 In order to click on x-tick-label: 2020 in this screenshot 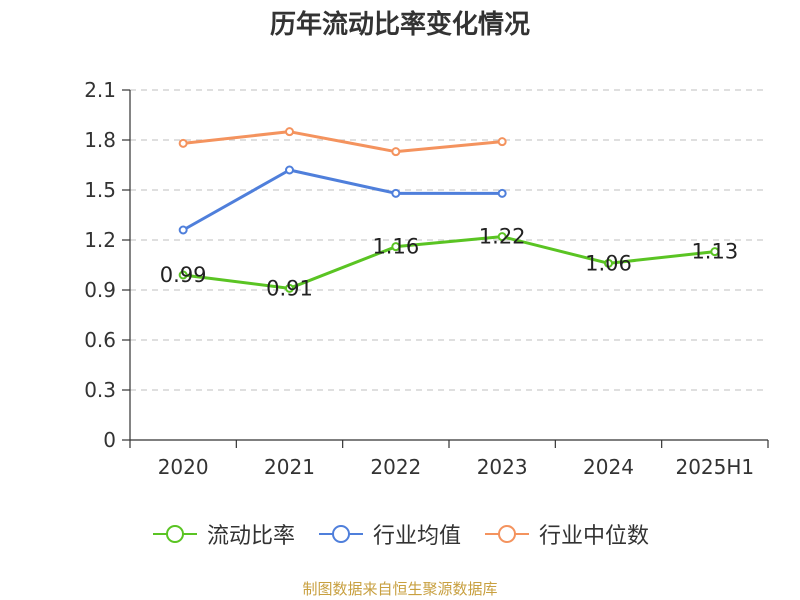, I will do `click(183, 467)`.